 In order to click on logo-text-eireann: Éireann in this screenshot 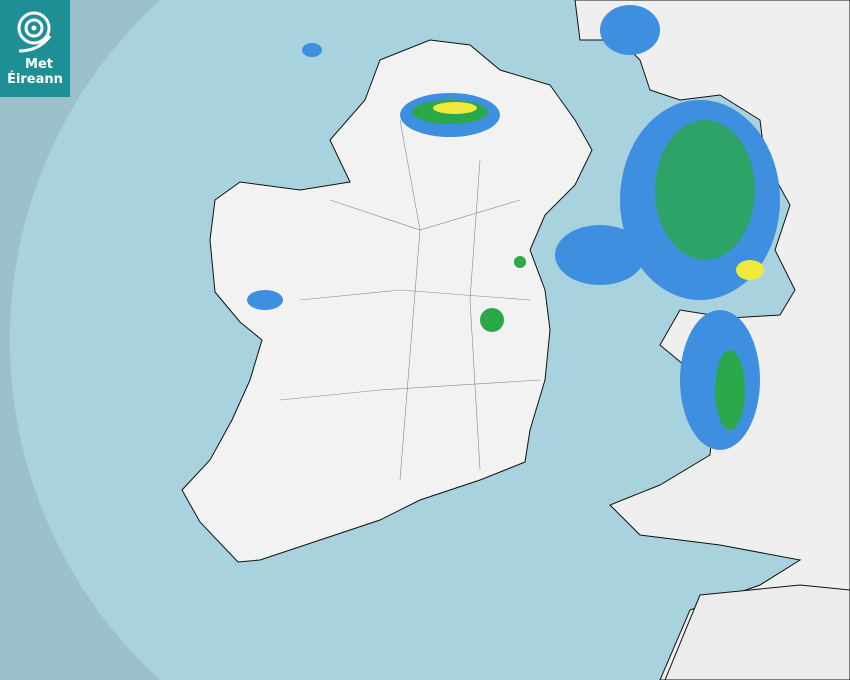, I will do `click(35, 79)`.